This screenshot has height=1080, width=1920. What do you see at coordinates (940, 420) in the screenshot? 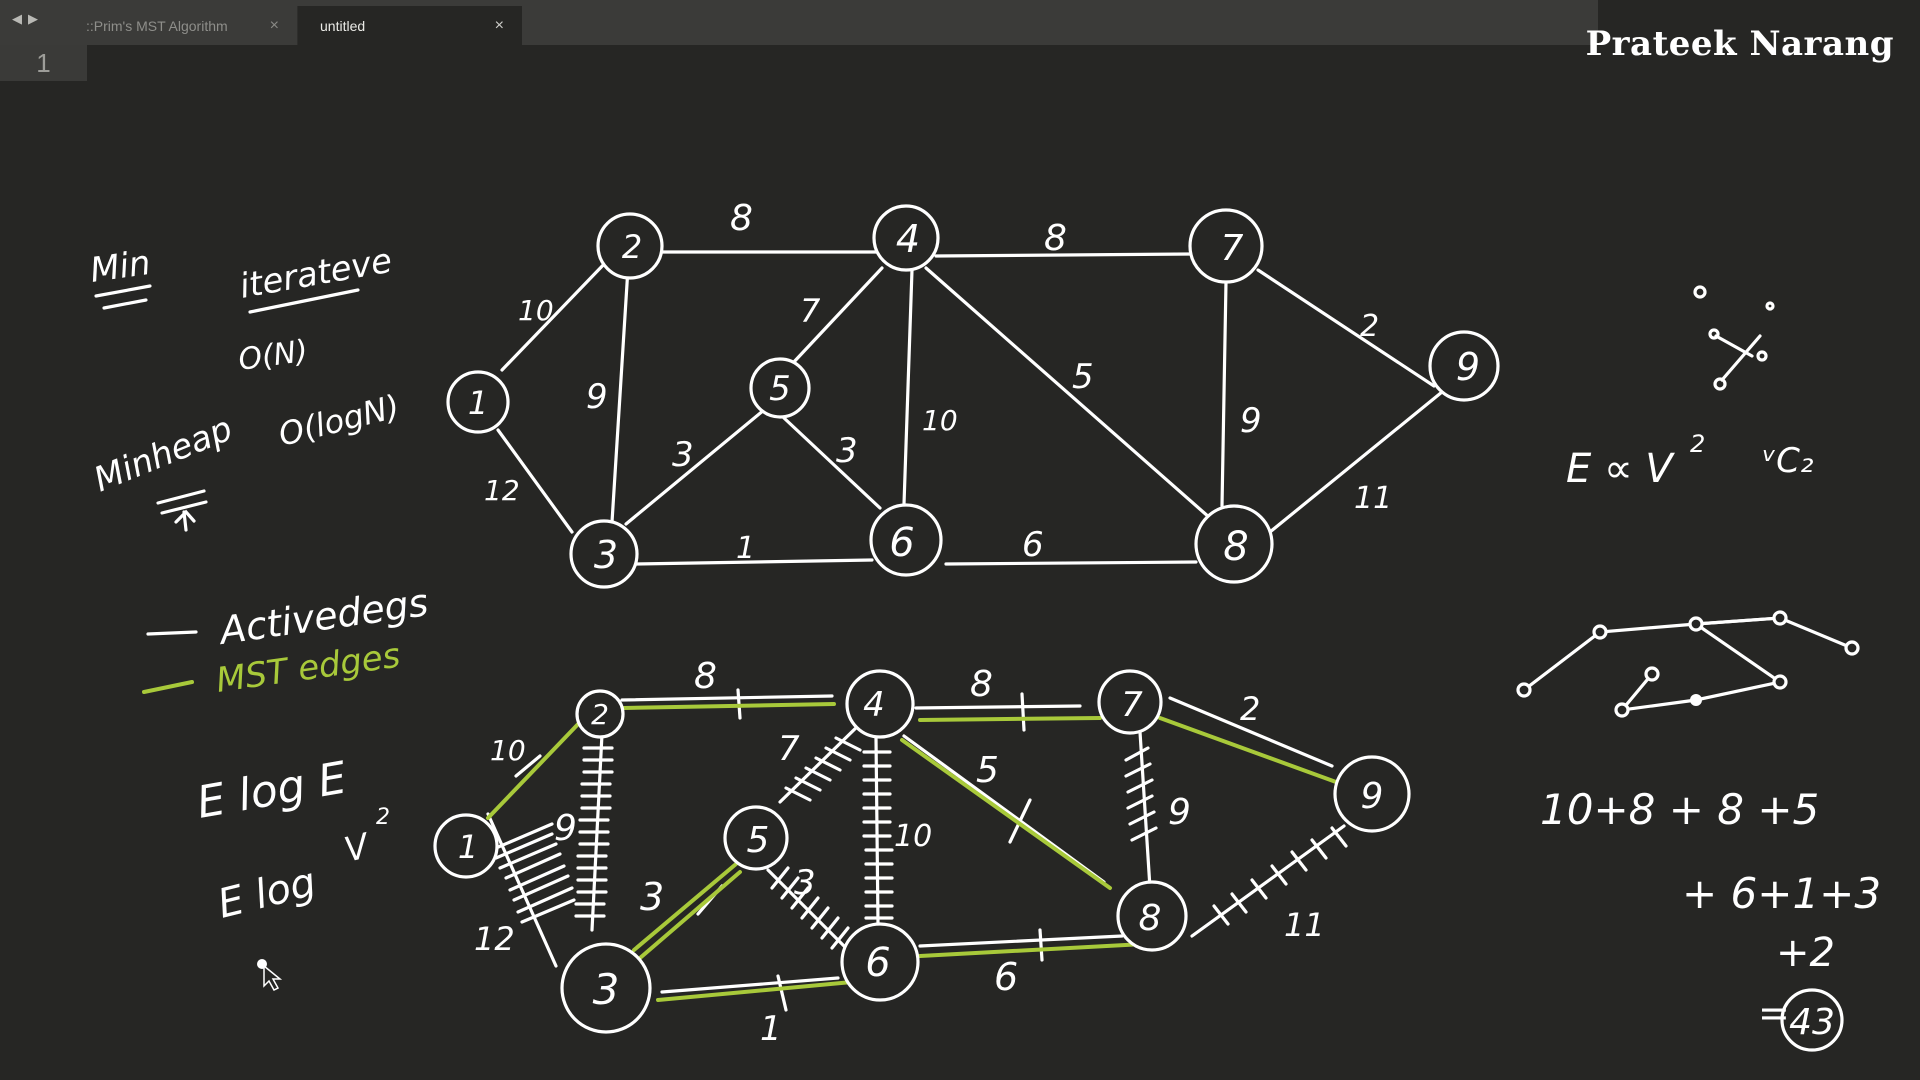
I see `top-weight-4-6: 10` at bounding box center [940, 420].